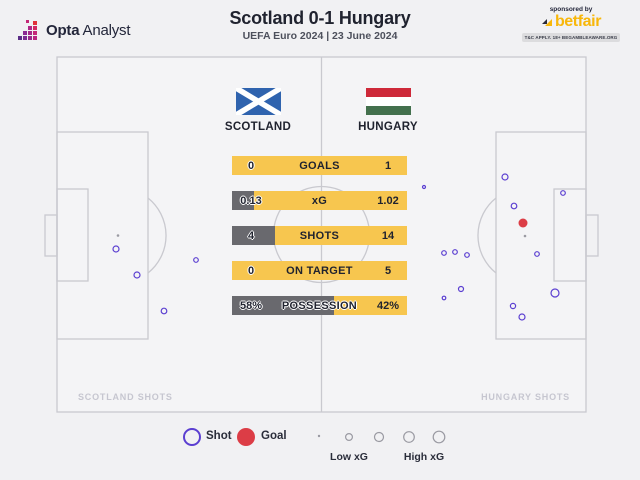  Describe the element at coordinates (118, 235) in the screenshot. I see `left-penalty-spot` at that location.